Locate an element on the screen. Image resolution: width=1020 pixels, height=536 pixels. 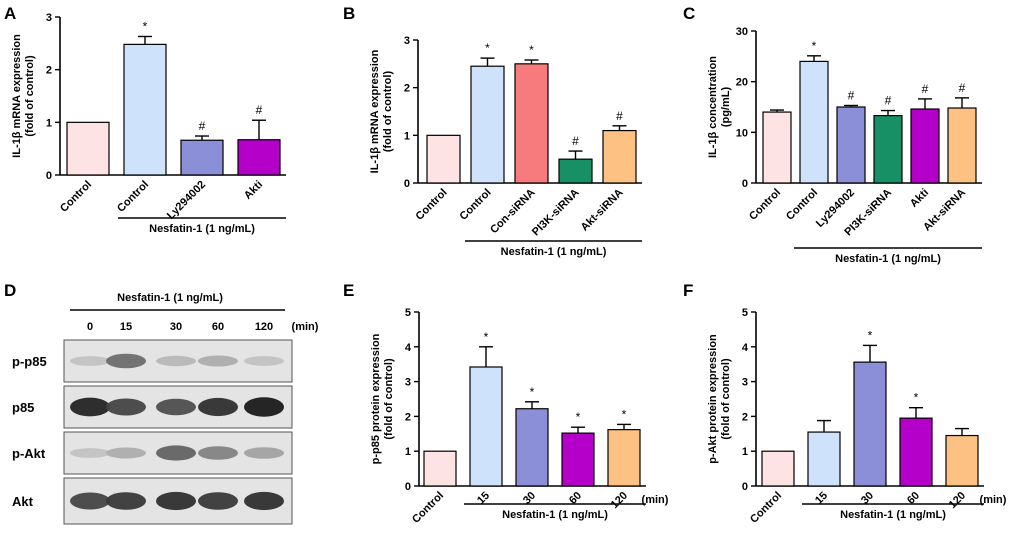
blot-title: Nesfatin-1 (1 ng/mL) is located at coordinates (170, 298).